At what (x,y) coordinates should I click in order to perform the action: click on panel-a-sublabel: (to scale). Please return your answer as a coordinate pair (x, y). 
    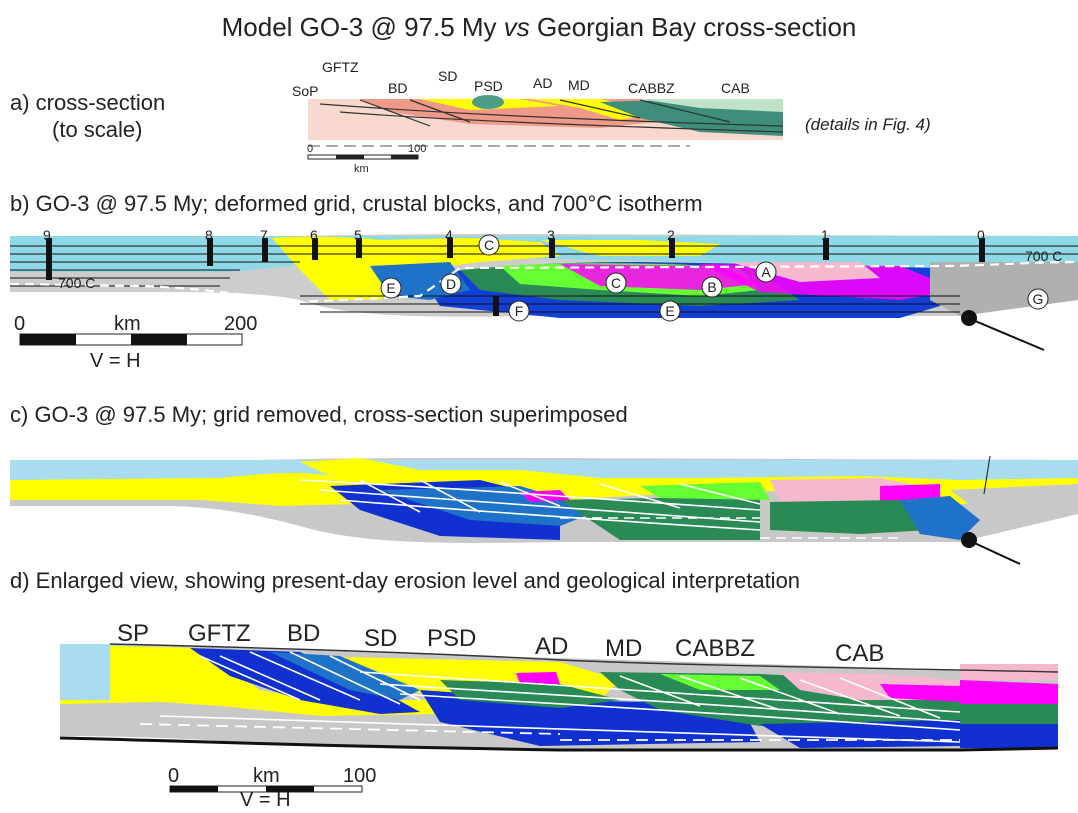
    Looking at the image, I should click on (97, 129).